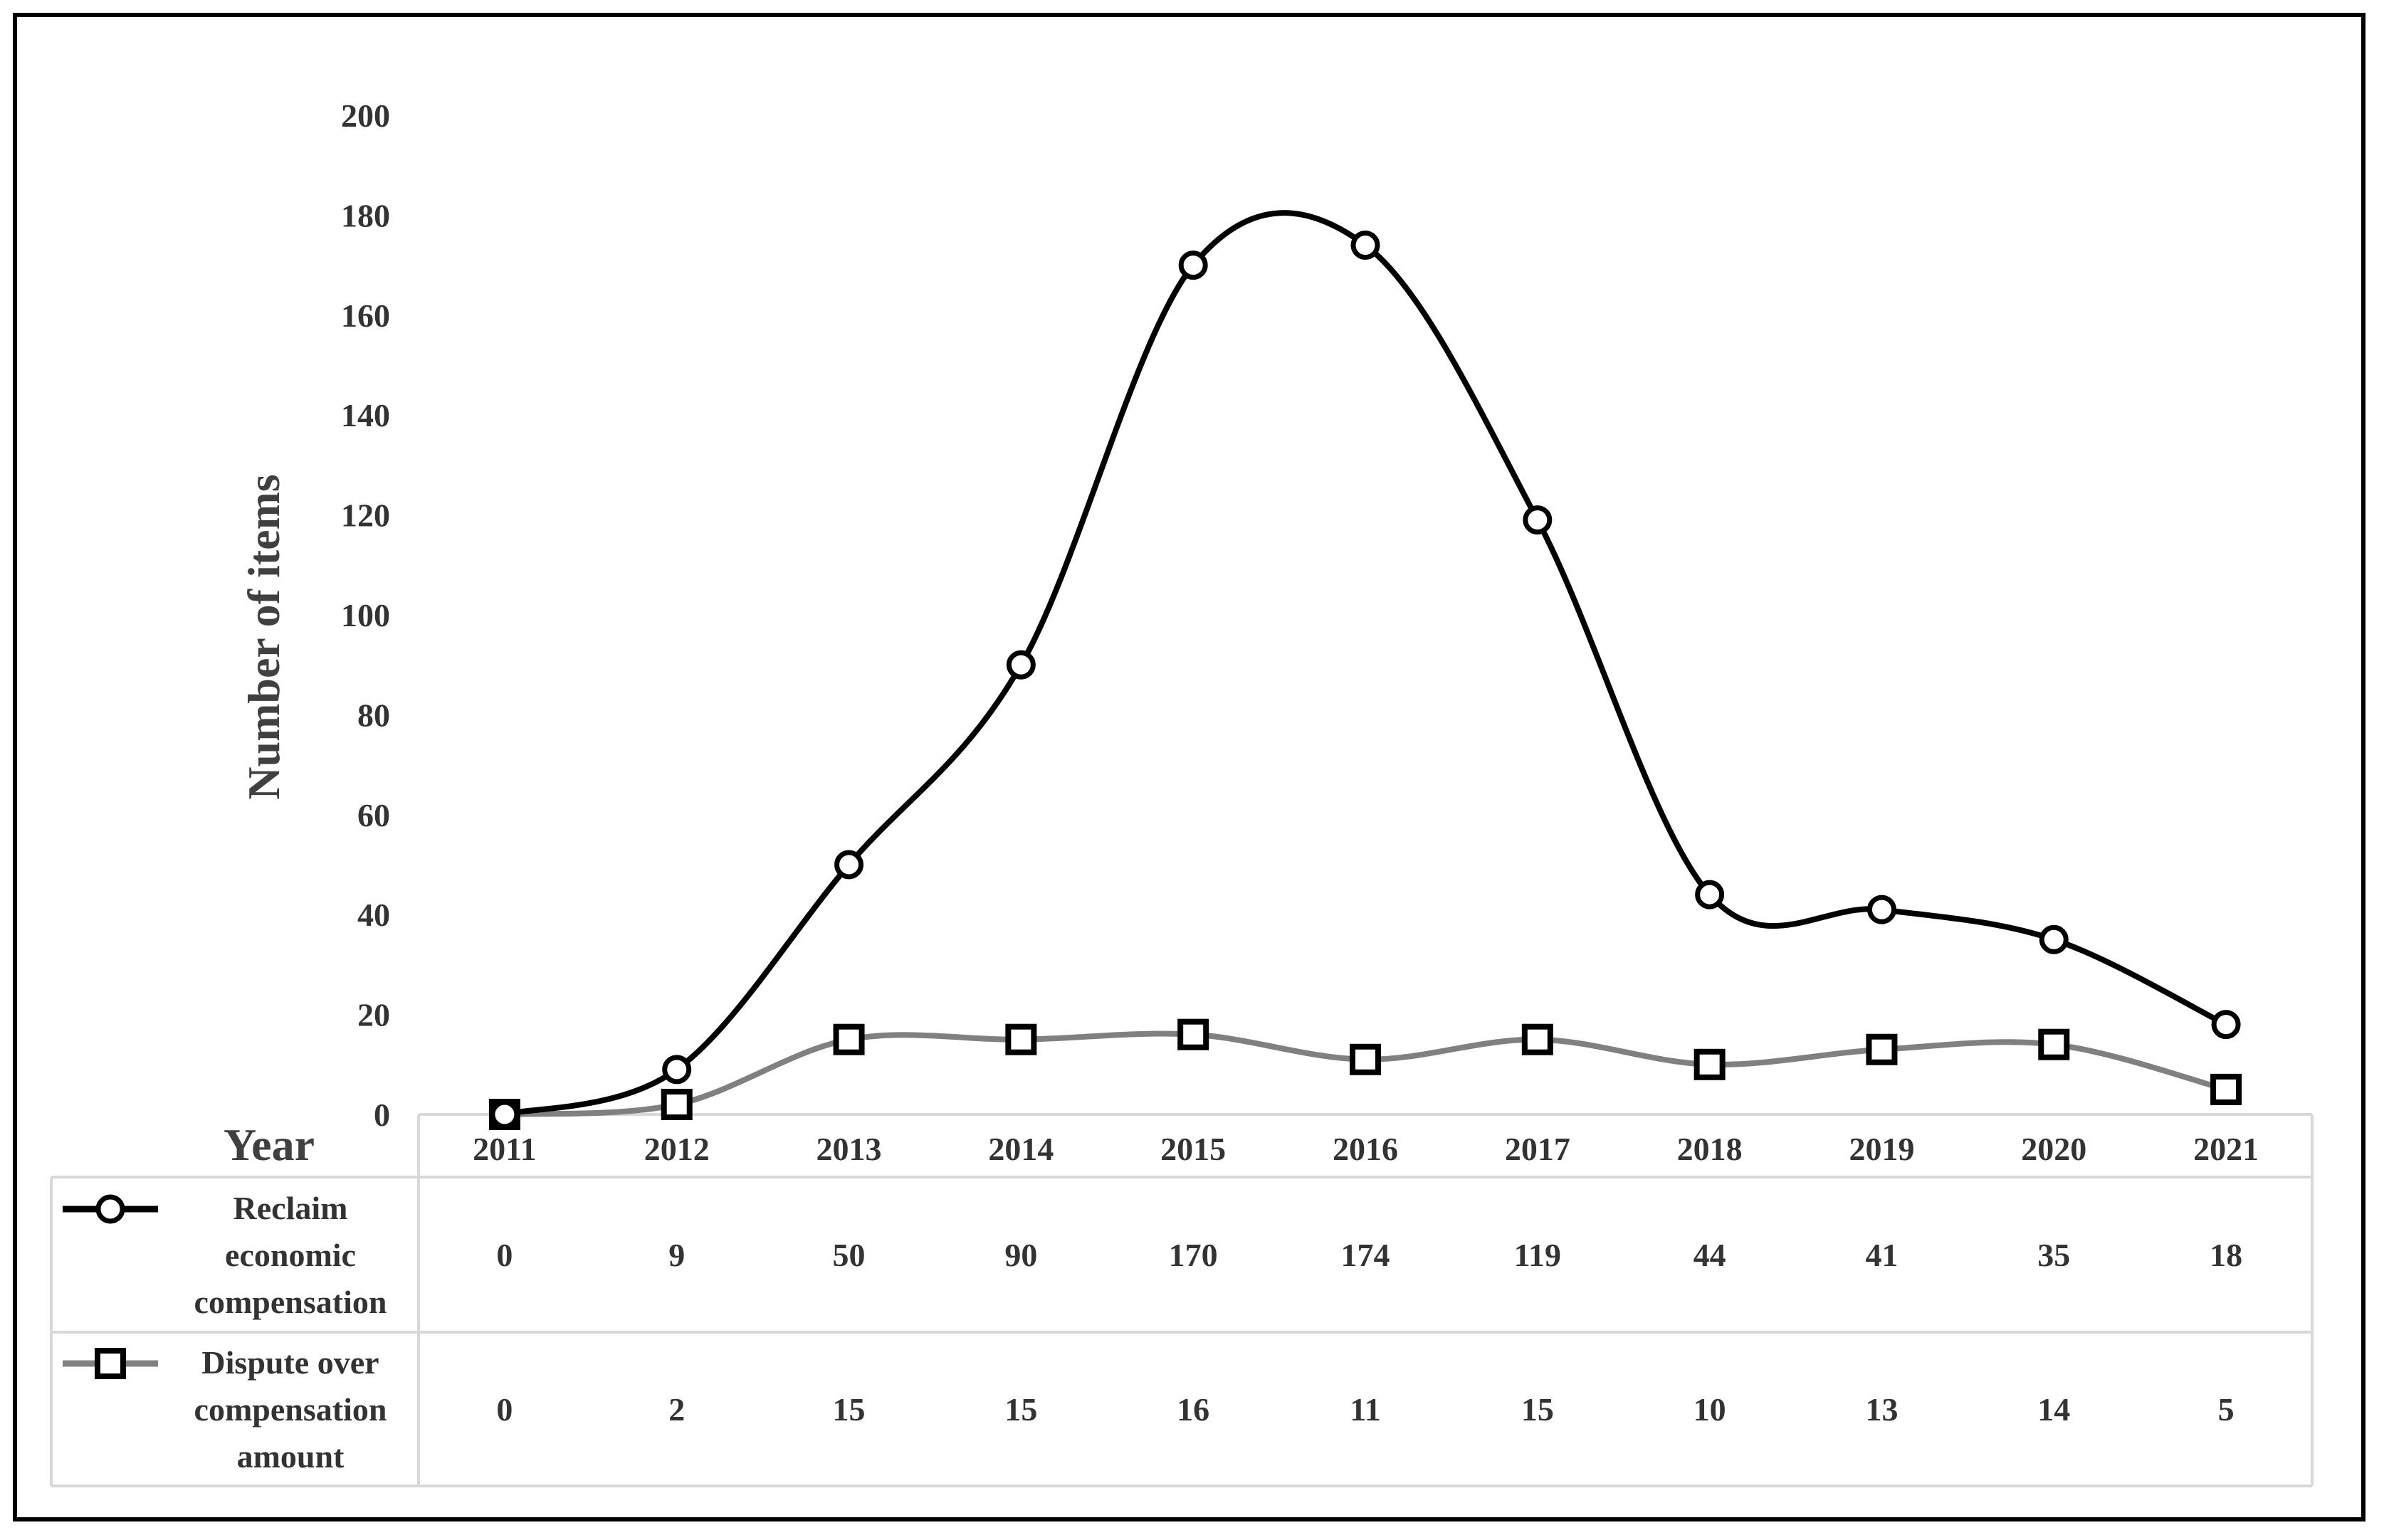 The height and width of the screenshot is (1540, 2384). What do you see at coordinates (1710, 1409) in the screenshot?
I see `table-value: 10` at bounding box center [1710, 1409].